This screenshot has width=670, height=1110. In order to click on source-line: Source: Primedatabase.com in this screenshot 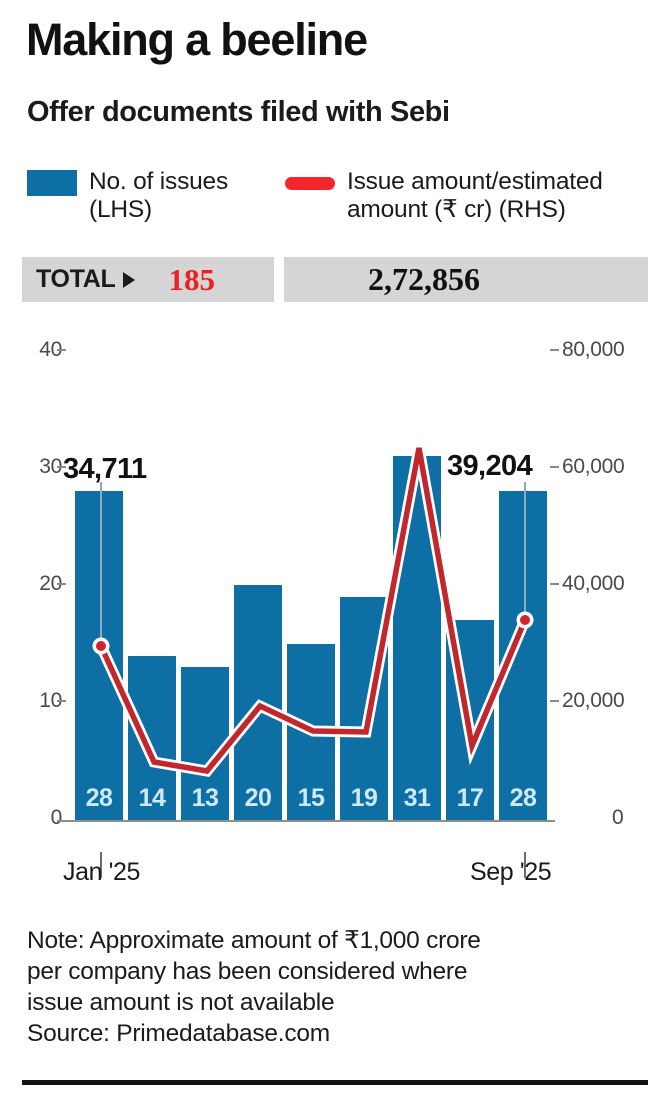, I will do `click(178, 1033)`.